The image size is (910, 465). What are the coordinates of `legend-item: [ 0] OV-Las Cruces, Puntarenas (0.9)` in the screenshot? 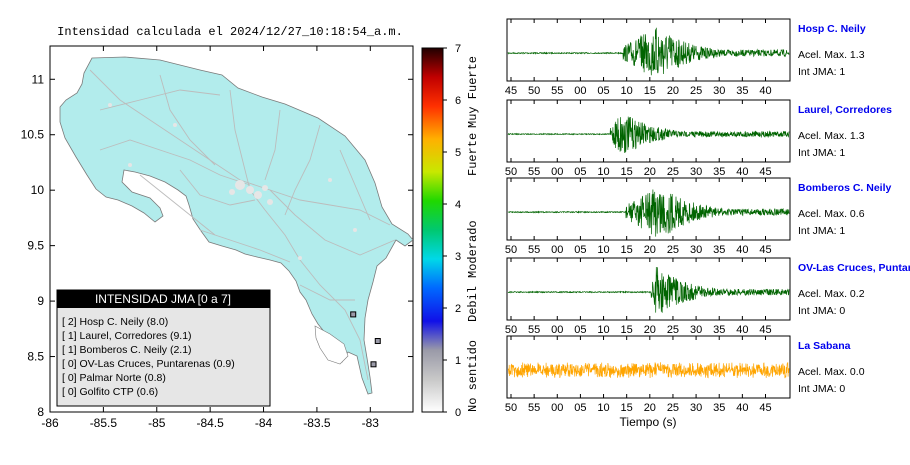 It's located at (148, 364).